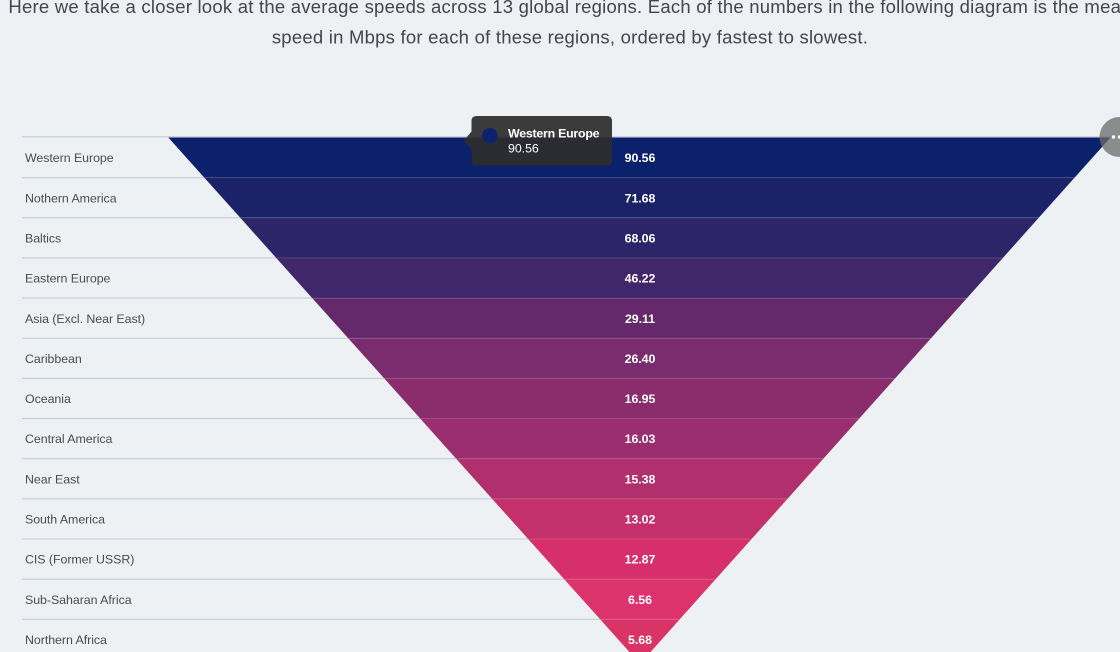  I want to click on svg-text: Caribbean, so click(53, 359).